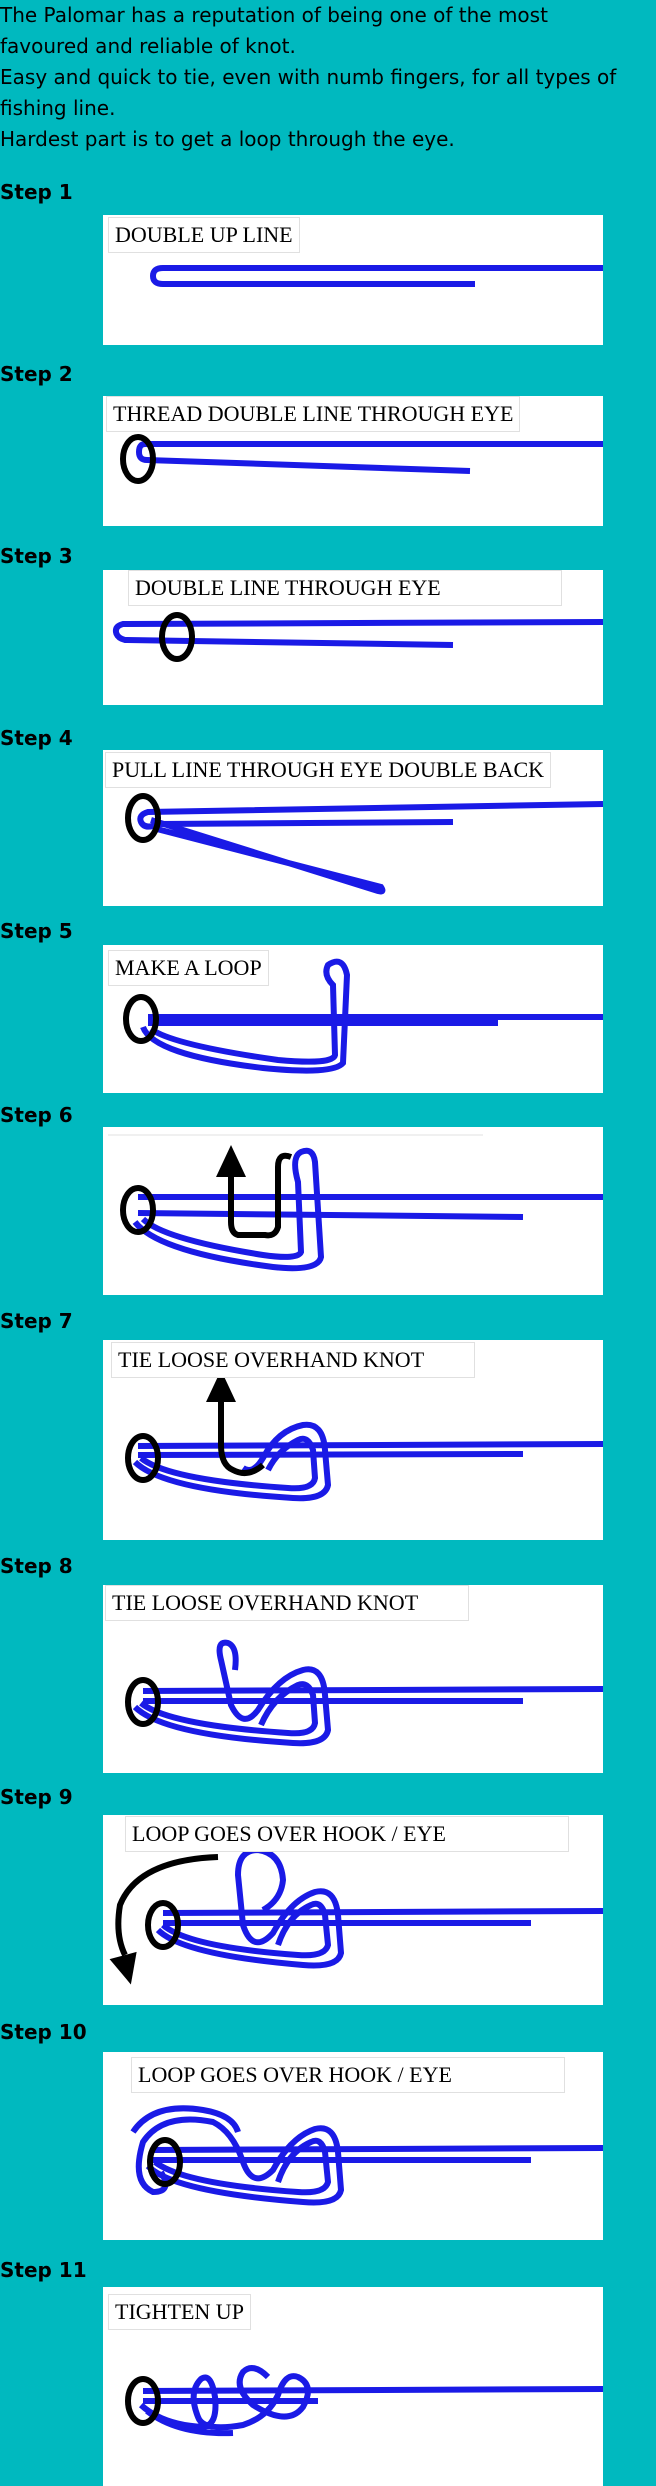 The height and width of the screenshot is (2486, 656). I want to click on step-7-label: Step 7, so click(36, 1321).